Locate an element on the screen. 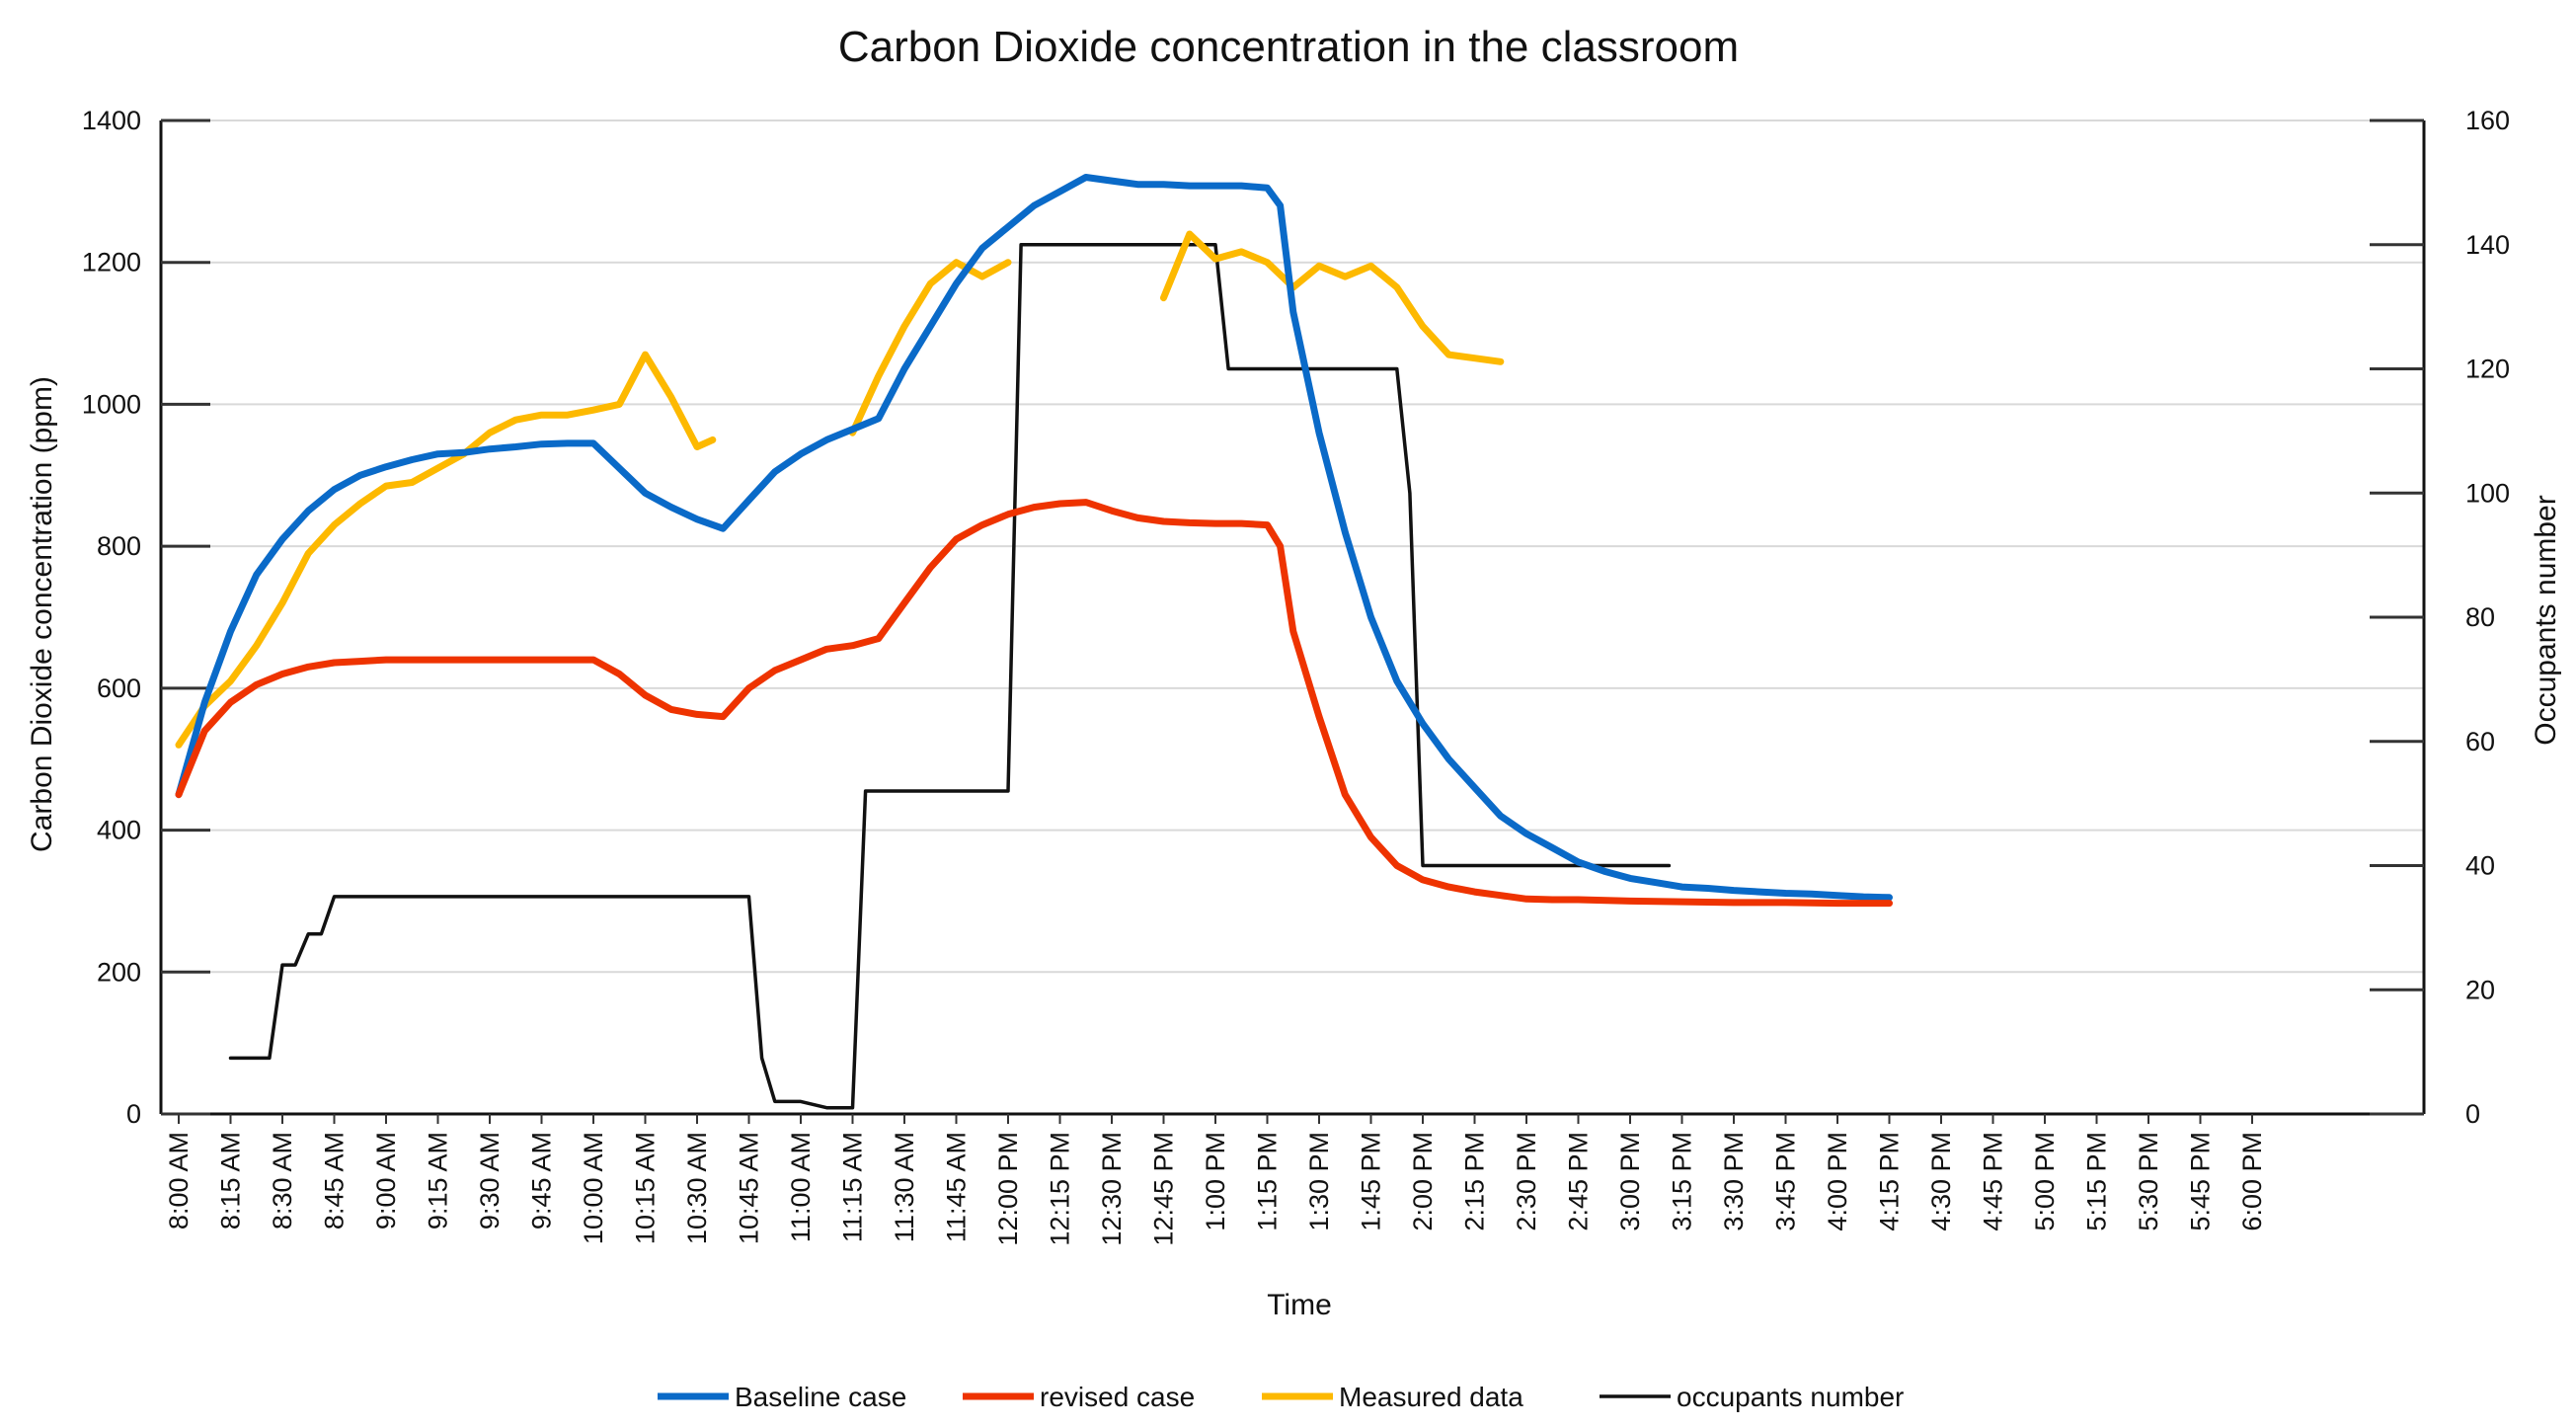  x-tick-label: 4:30 PM is located at coordinates (1941, 1181).